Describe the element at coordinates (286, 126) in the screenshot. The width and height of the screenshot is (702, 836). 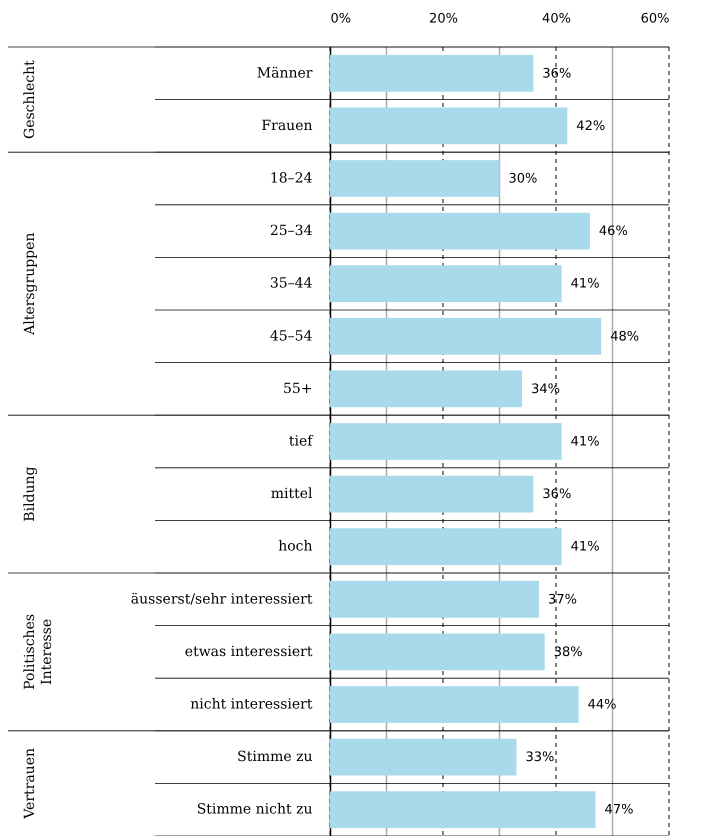
I see `y-tick-label: Frauen` at that location.